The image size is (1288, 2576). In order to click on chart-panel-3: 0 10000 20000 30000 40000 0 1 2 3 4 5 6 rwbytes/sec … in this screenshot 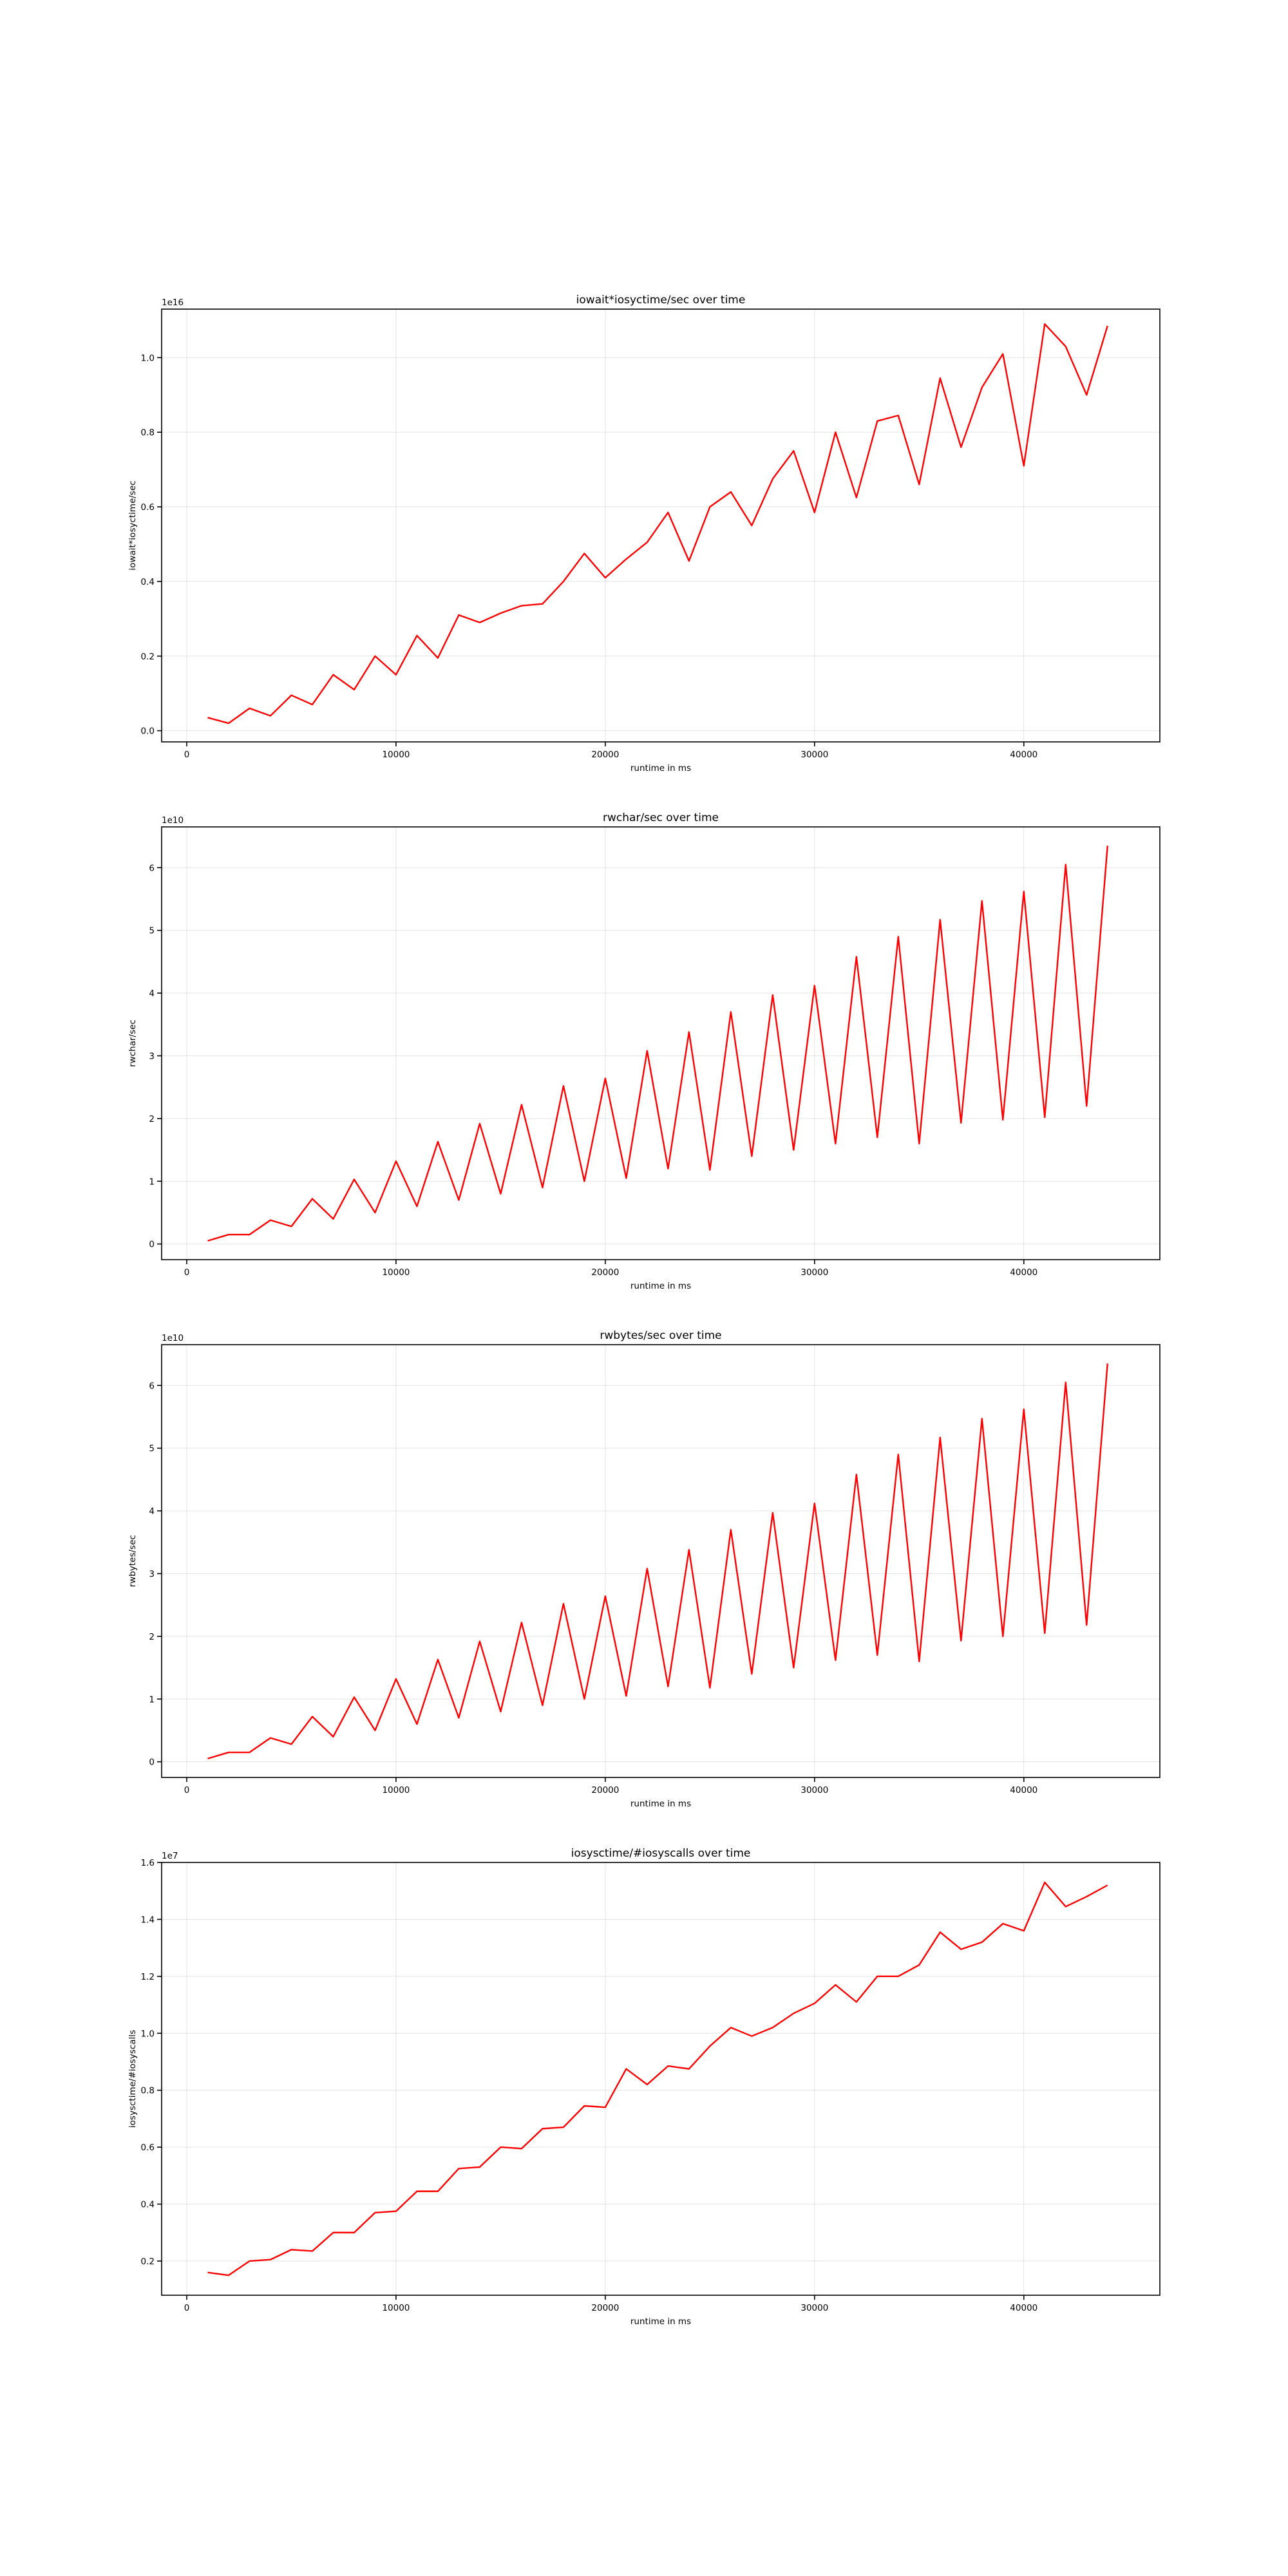, I will do `click(644, 1569)`.